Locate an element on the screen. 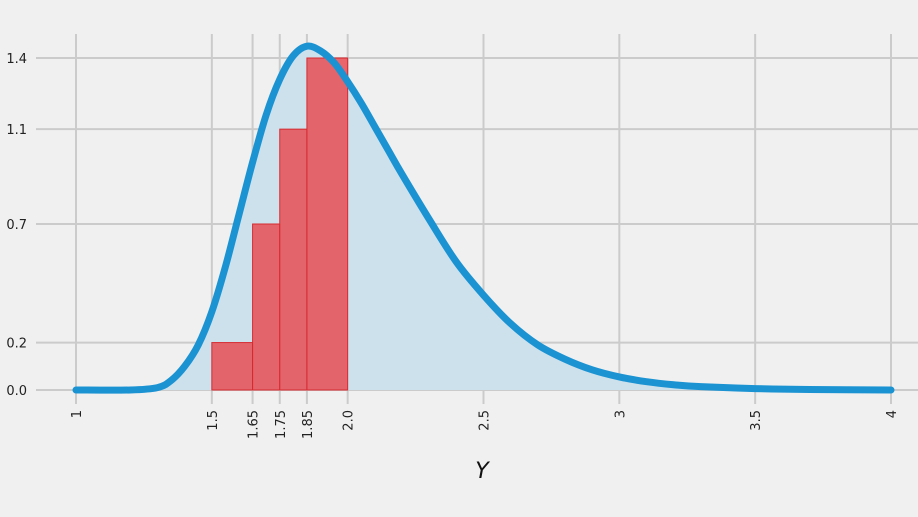 This screenshot has height=517, width=918. y-tick-label: 0.2 is located at coordinates (16, 344).